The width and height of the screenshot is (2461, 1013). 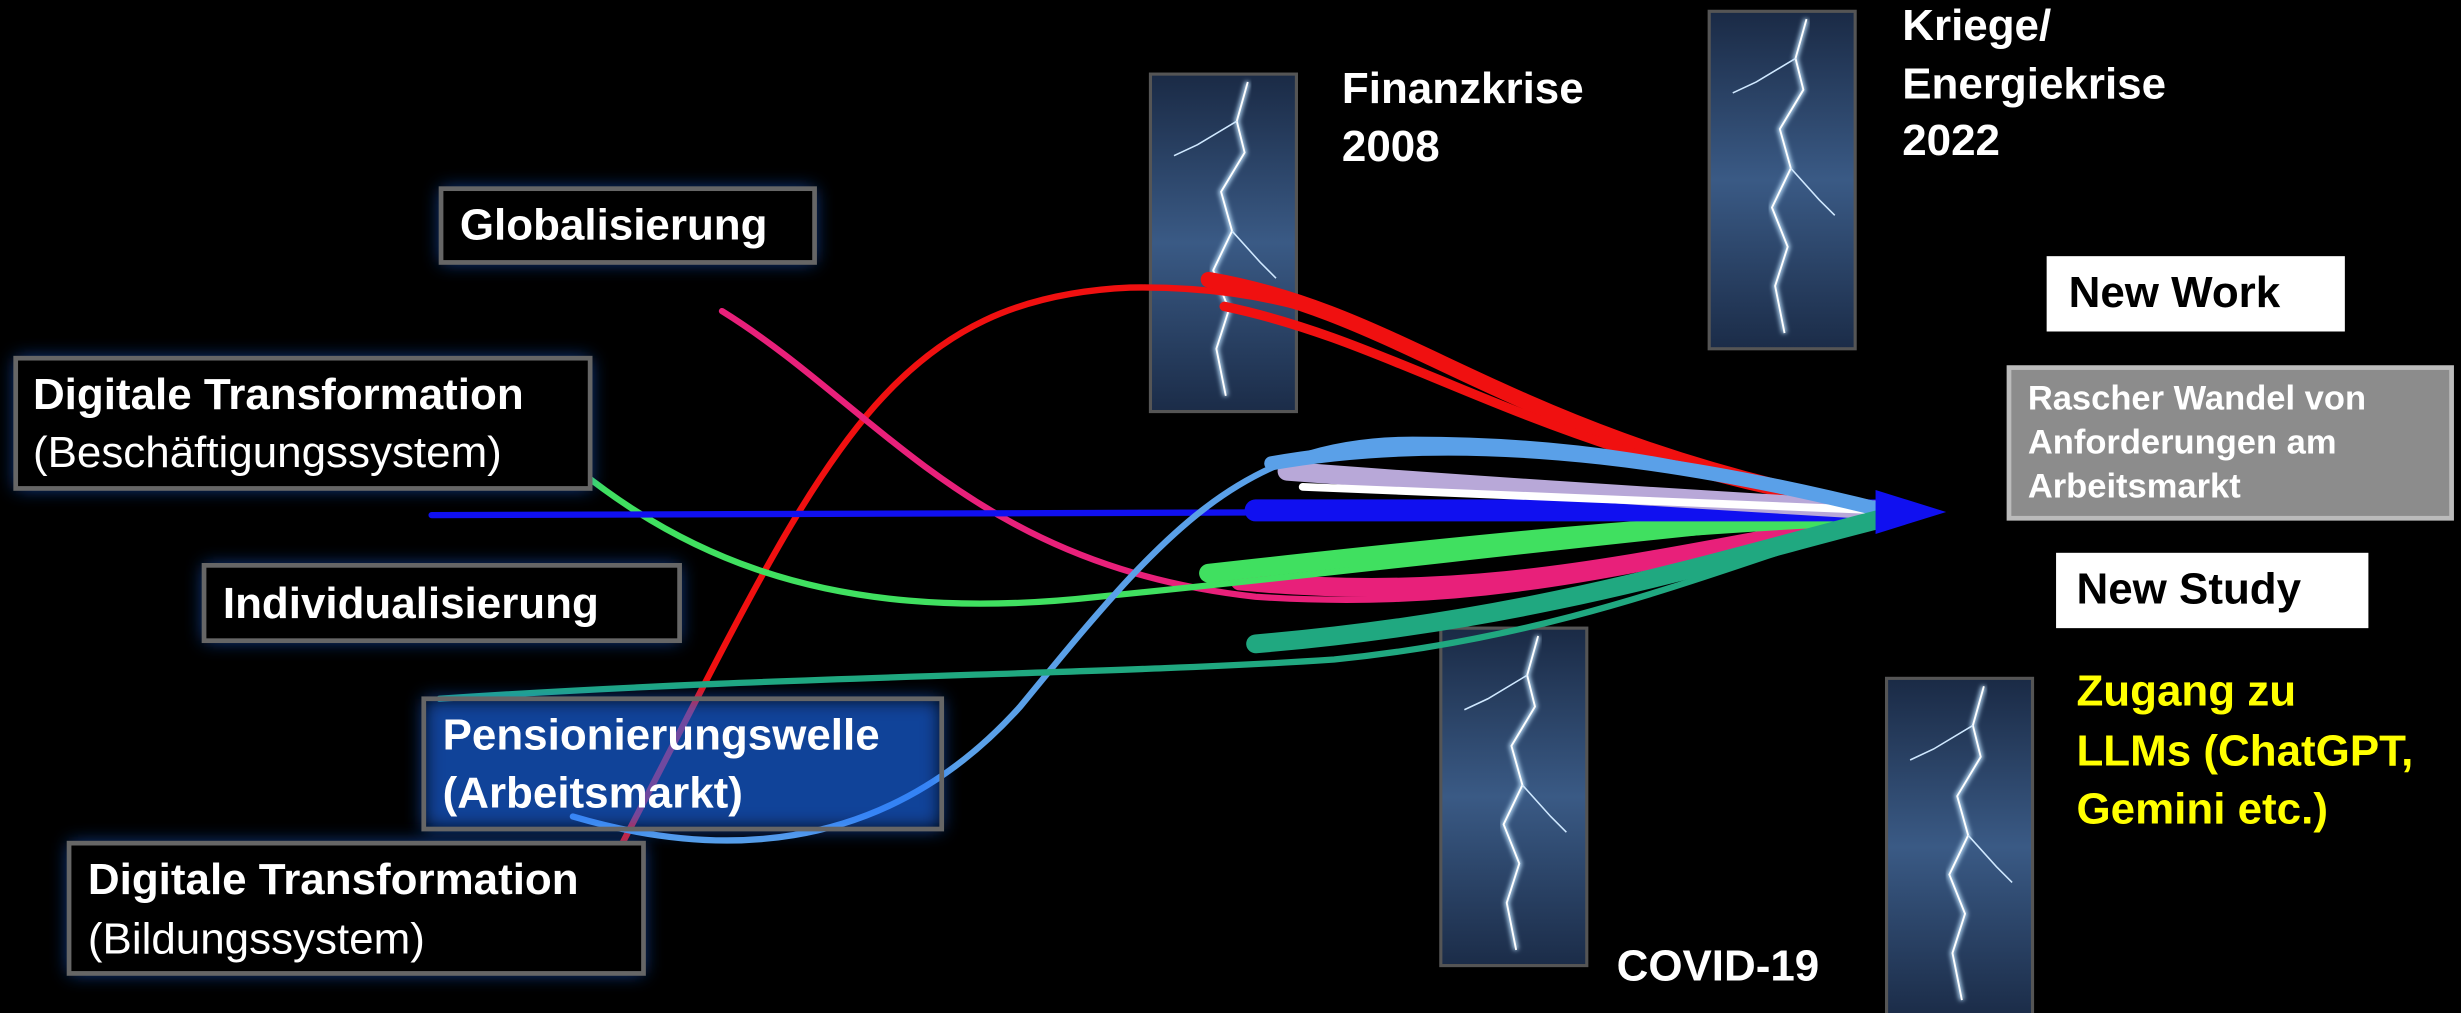 What do you see at coordinates (2182, 443) in the screenshot?
I see `outcome-label: Anforderungen am` at bounding box center [2182, 443].